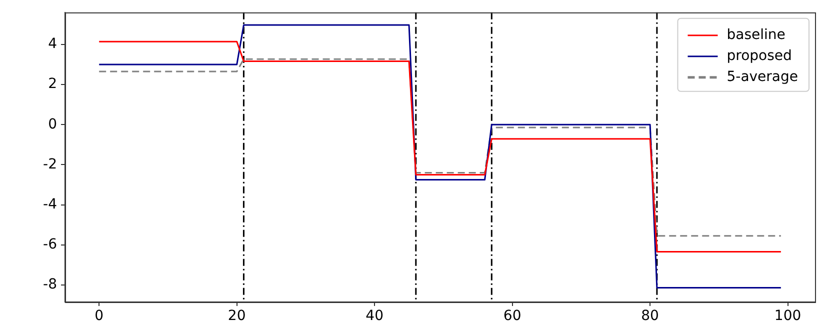 This screenshot has width=817, height=326. What do you see at coordinates (50, 204) in the screenshot?
I see `y-tick-label: -4` at bounding box center [50, 204].